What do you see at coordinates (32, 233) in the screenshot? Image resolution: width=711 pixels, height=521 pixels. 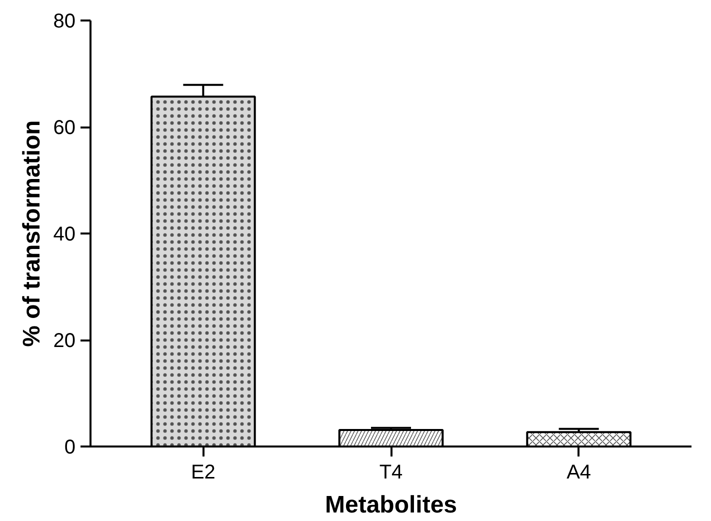 I see `y-axis-title: % of transformation` at bounding box center [32, 233].